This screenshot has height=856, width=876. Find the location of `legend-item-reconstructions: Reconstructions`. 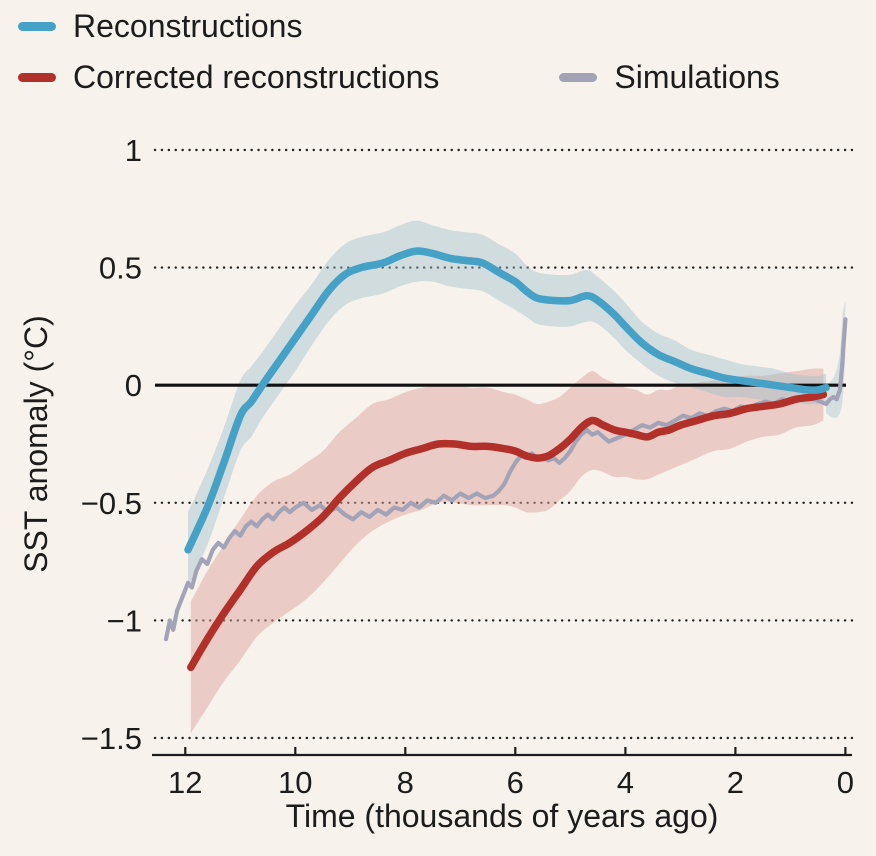

legend-item-reconstructions: Reconstructions is located at coordinates (160, 26).